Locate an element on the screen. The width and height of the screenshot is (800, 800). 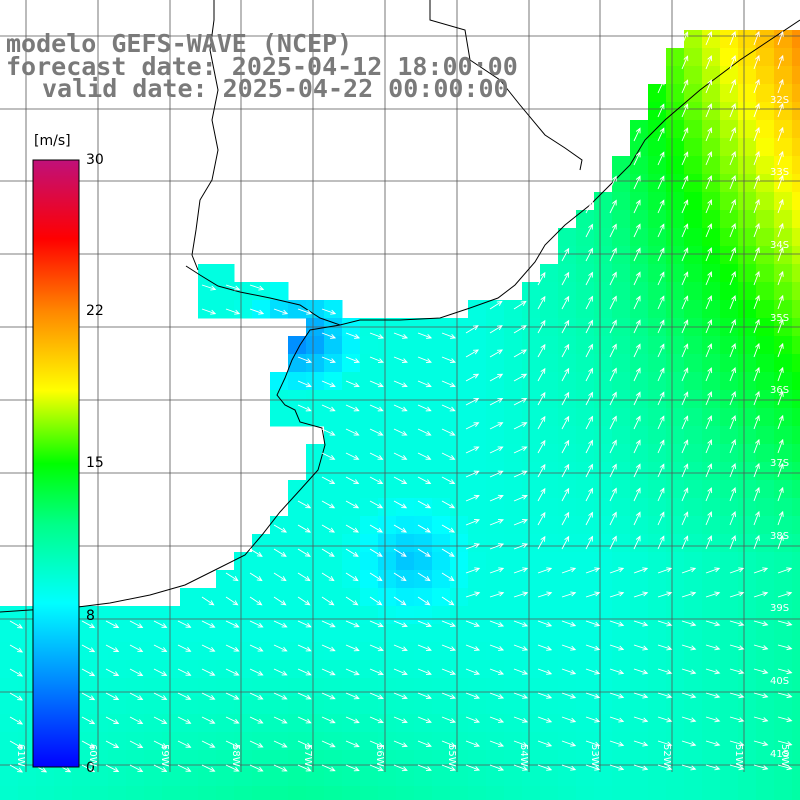
colorbar-tick-0: 0 is located at coordinates (90, 768).